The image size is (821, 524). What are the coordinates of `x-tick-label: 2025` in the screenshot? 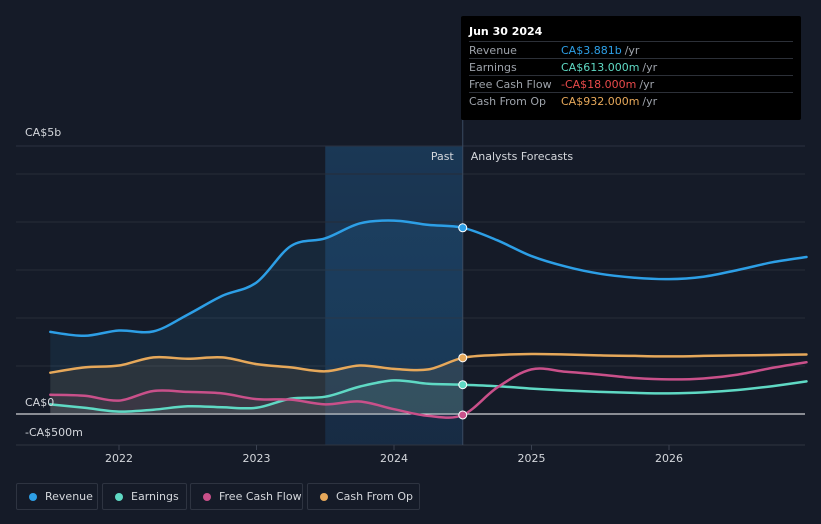 It's located at (532, 458).